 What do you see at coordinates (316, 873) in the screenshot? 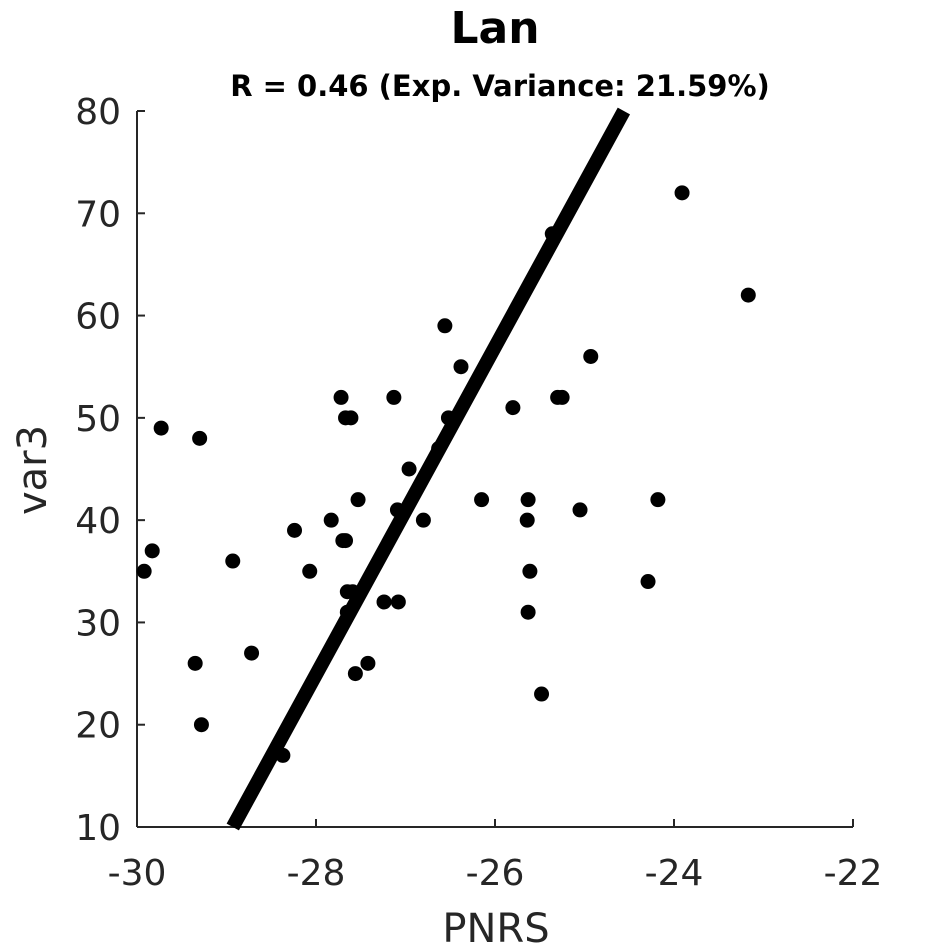
I see `x-tick-label: -28` at bounding box center [316, 873].